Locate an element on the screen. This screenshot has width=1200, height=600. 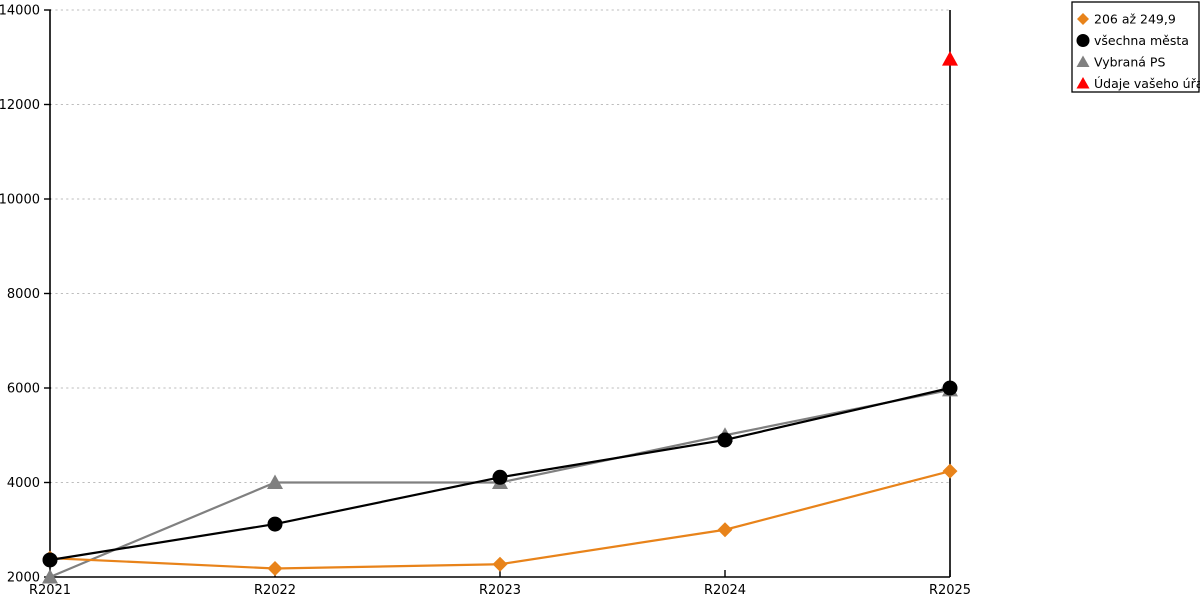
legend-item-label: všechna města is located at coordinates (1141, 40).